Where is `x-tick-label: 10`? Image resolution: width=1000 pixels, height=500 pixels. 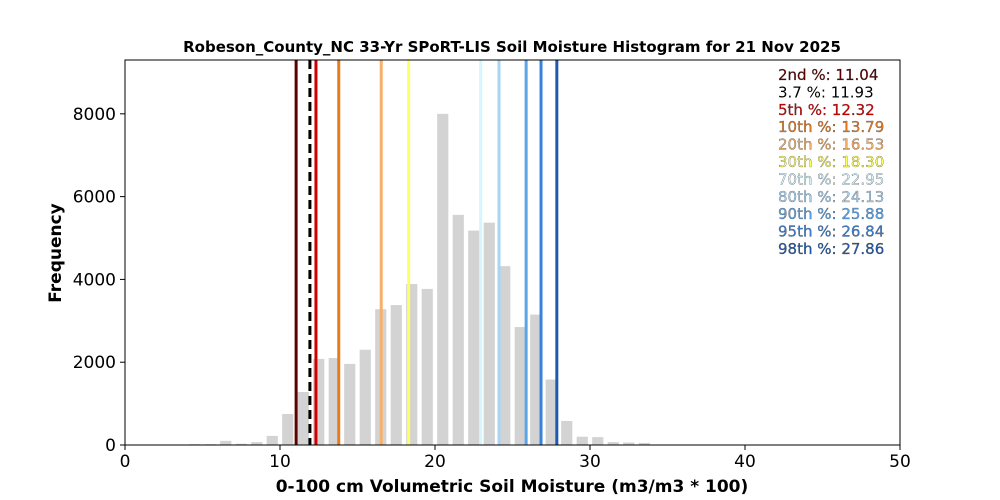
x-tick-label: 10 is located at coordinates (280, 462).